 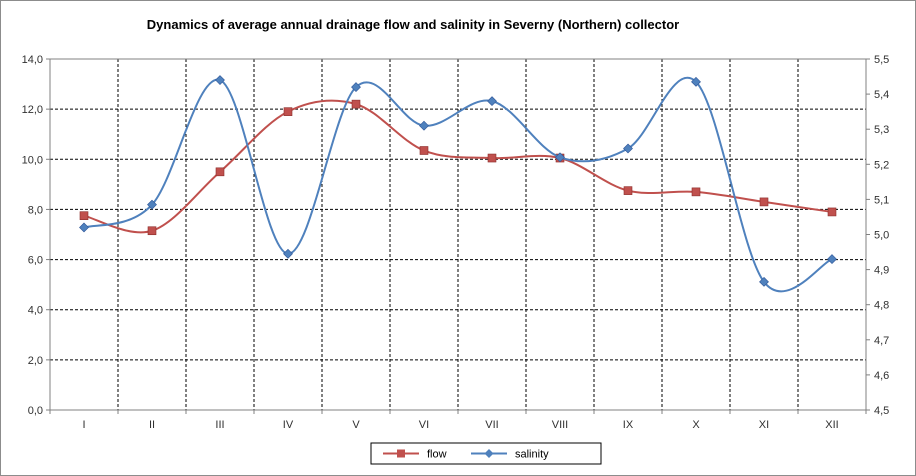 I want to click on right-tick-label: 4,9, so click(x=881, y=271).